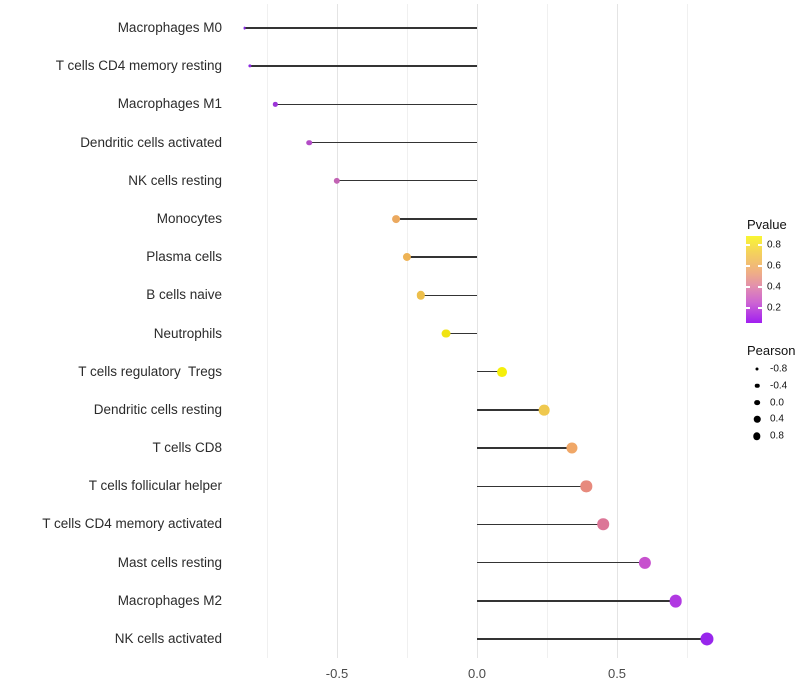 This screenshot has width=800, height=700. What do you see at coordinates (169, 104) in the screenshot?
I see `category-label: Macrophages M1` at bounding box center [169, 104].